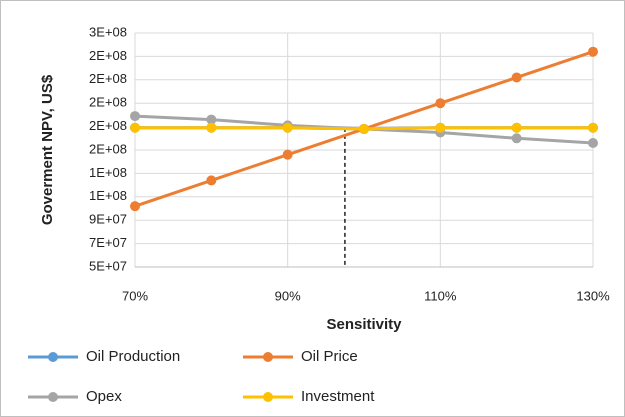  What do you see at coordinates (135, 295) in the screenshot?
I see `x-tick-label: 70%` at bounding box center [135, 295].